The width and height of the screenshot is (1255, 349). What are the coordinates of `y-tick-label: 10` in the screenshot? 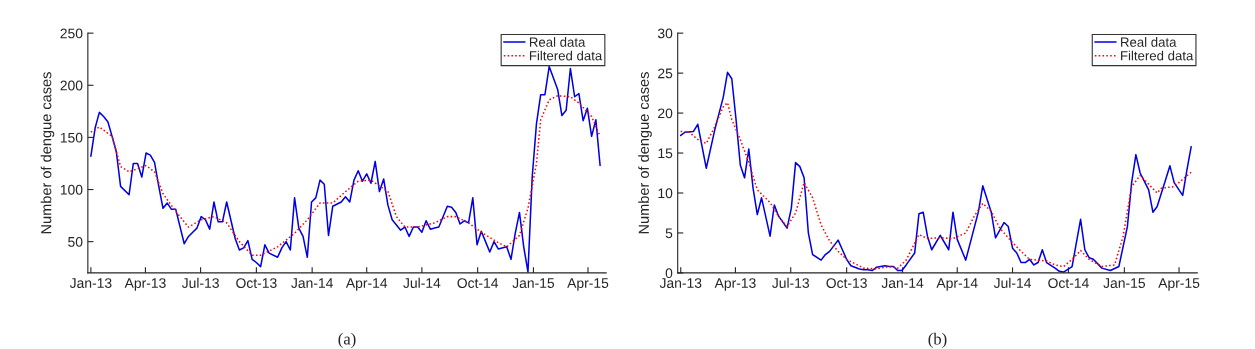 It's located at (665, 193).